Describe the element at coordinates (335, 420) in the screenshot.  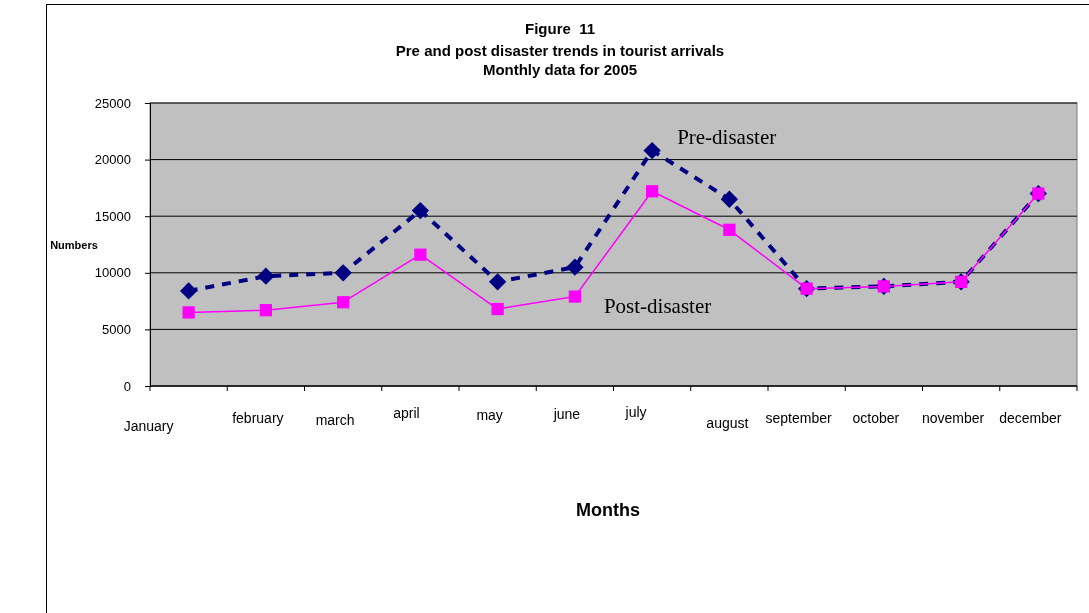
I see `x-tick-label: march` at that location.